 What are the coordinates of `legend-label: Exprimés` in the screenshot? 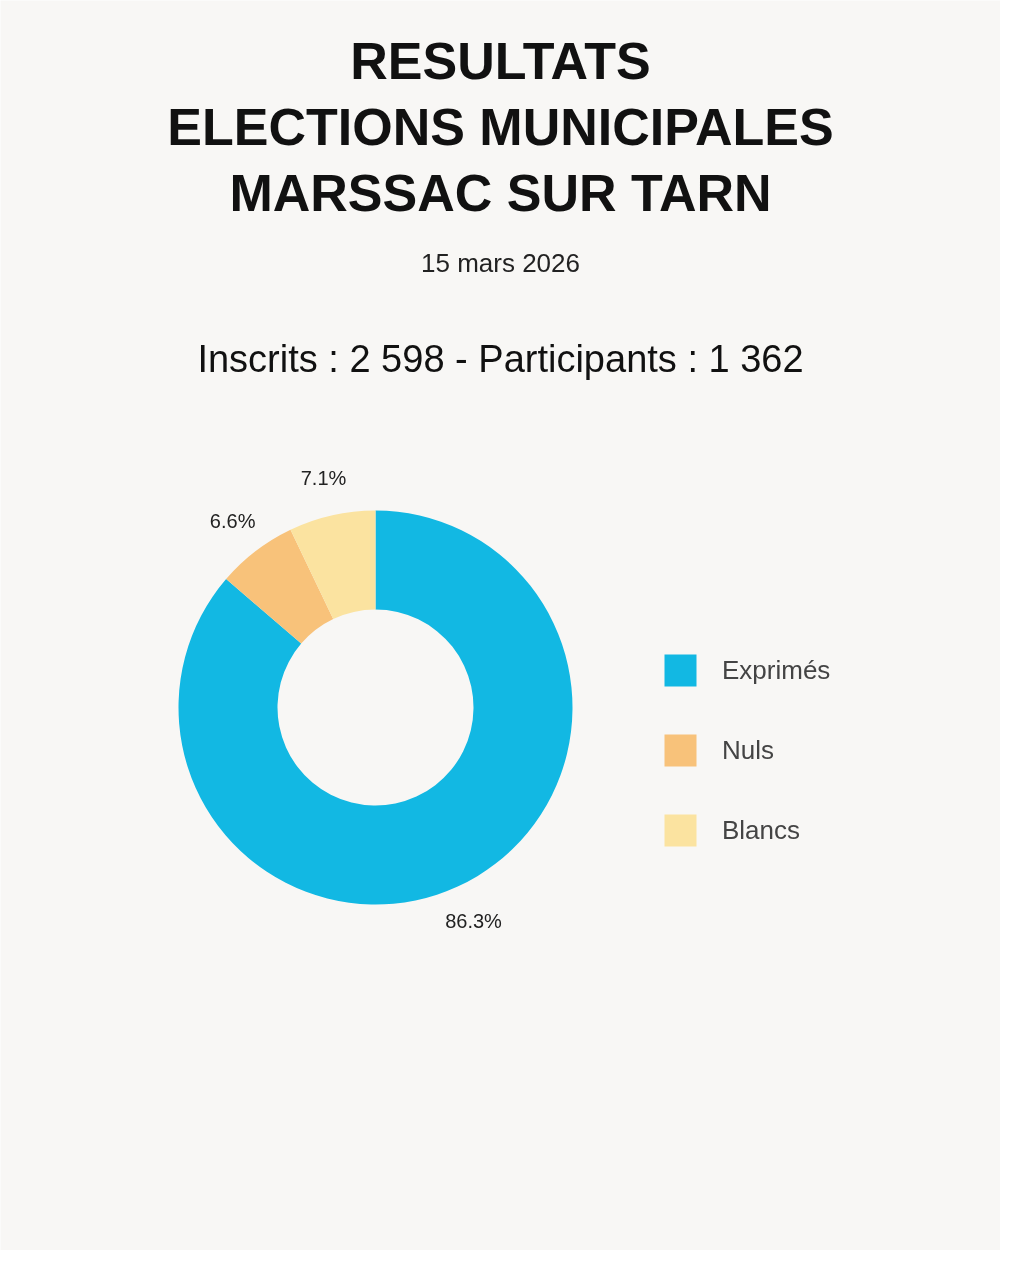 It's located at (776, 670).